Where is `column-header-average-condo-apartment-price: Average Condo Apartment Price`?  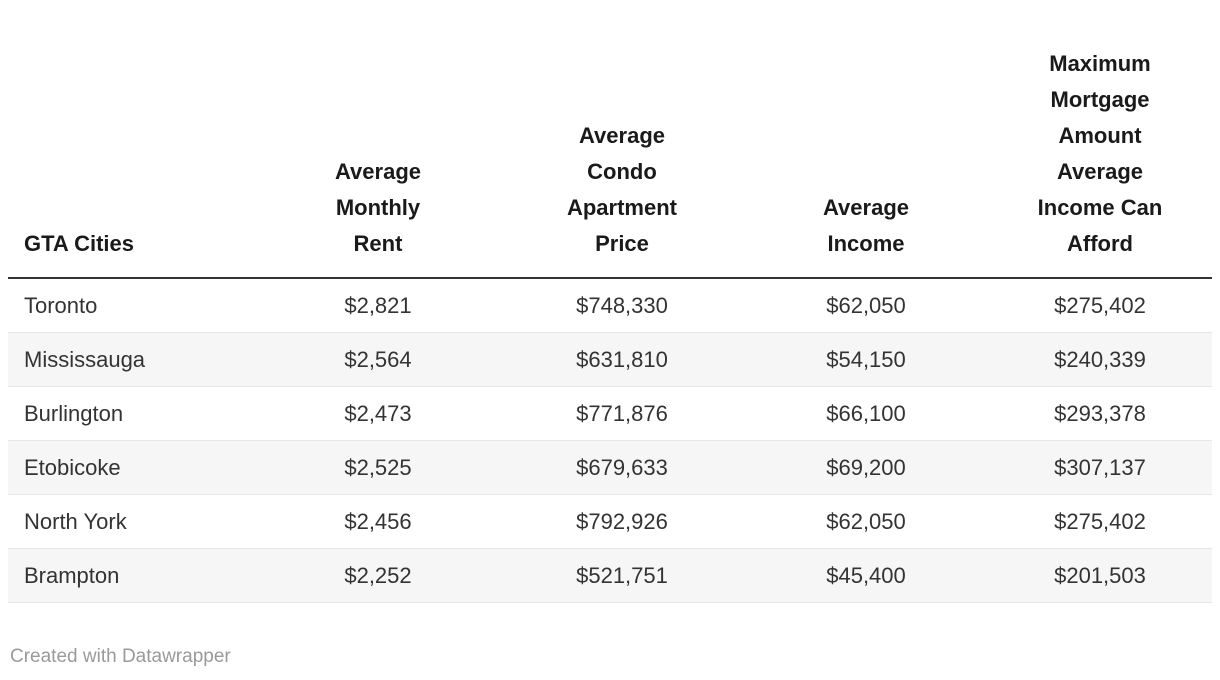
column-header-average-condo-apartment-price: Average Condo Apartment Price is located at coordinates (622, 143).